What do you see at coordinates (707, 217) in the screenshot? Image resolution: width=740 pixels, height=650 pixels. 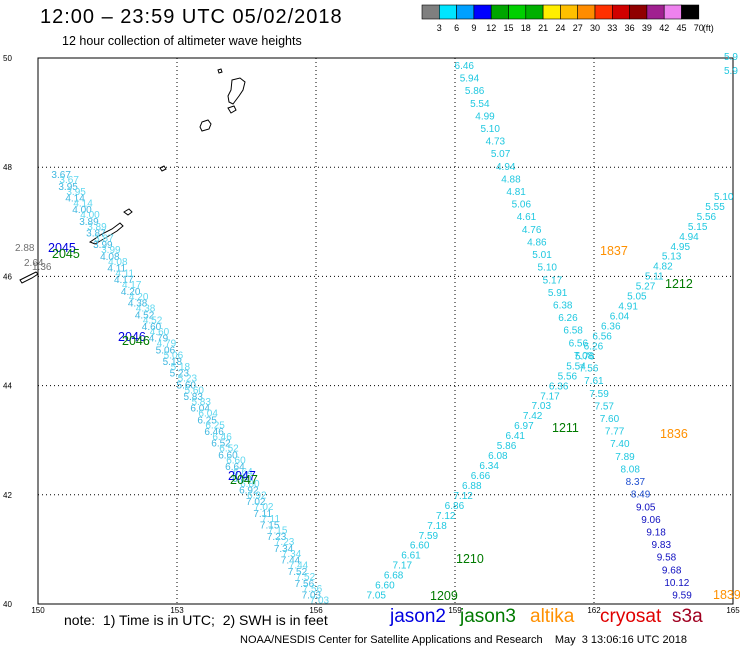 I see `swh-value: 5.56` at bounding box center [707, 217].